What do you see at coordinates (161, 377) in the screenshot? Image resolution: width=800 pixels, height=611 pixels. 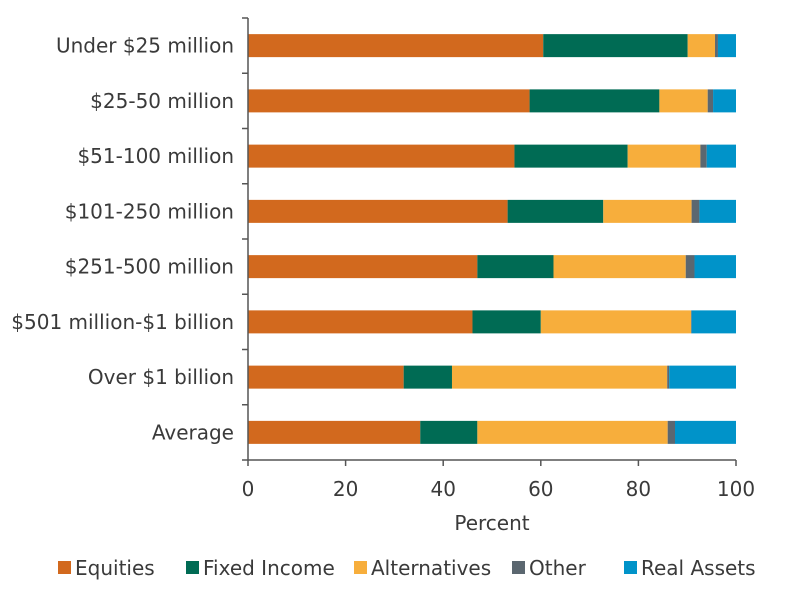 I see `category-label: Over $1 billion` at bounding box center [161, 377].